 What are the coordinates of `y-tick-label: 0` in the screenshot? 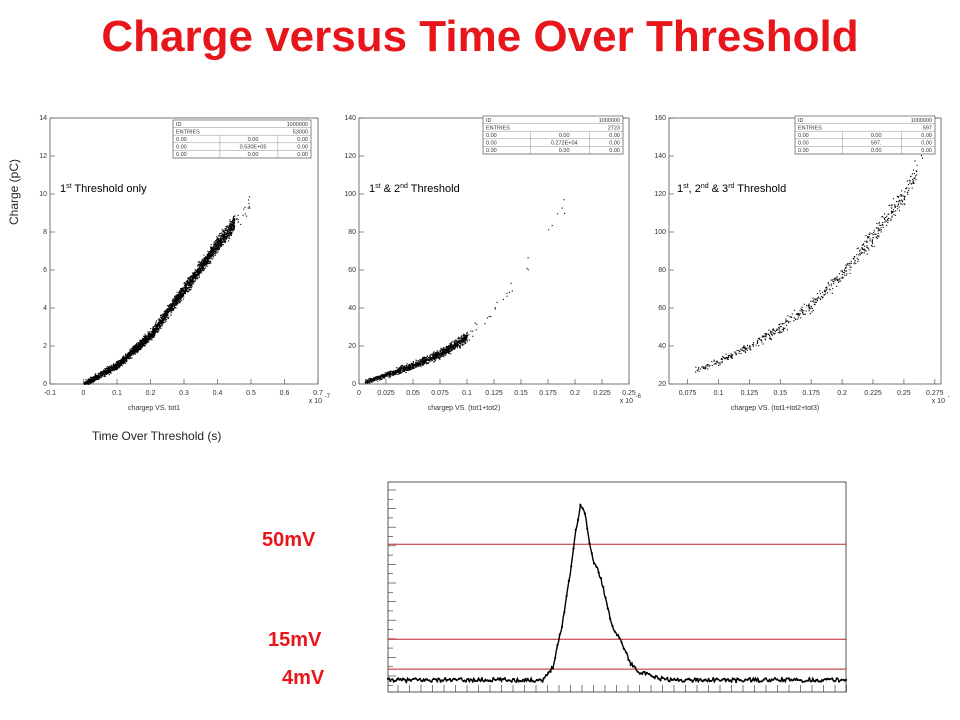 It's located at (45, 384).